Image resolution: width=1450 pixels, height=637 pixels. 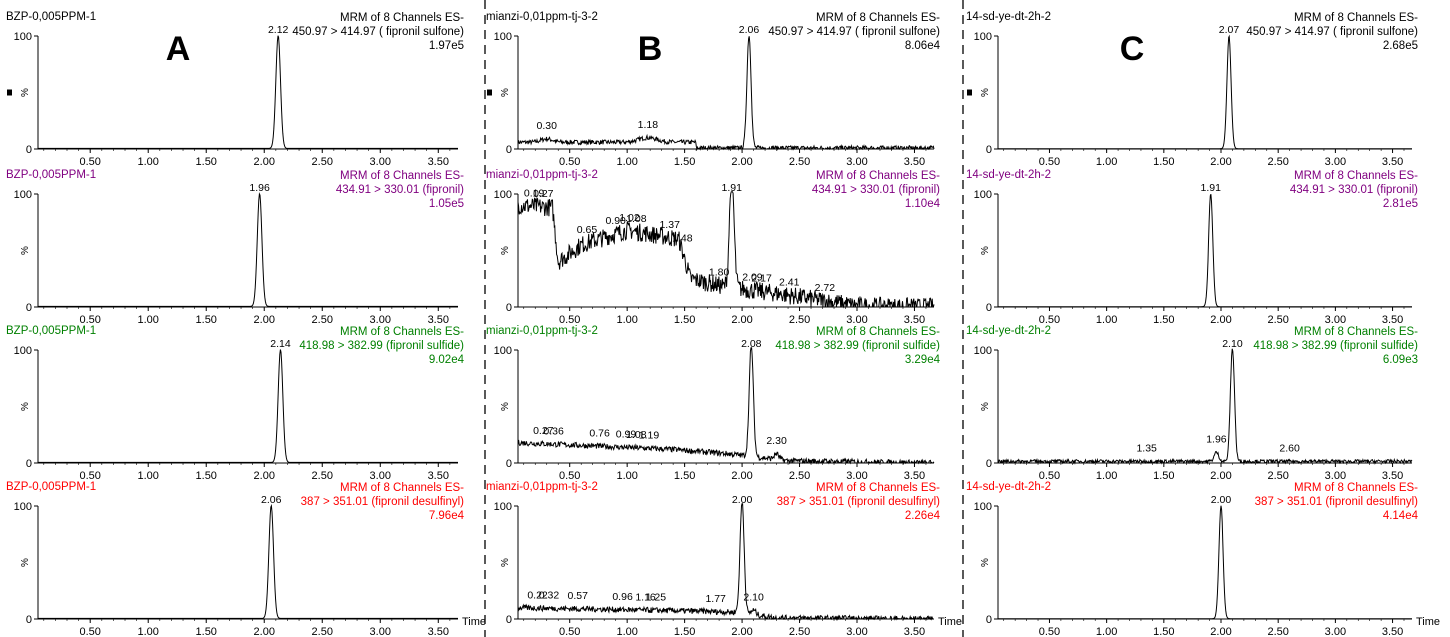 I want to click on channel-header: 1.97e5, so click(x=446, y=46).